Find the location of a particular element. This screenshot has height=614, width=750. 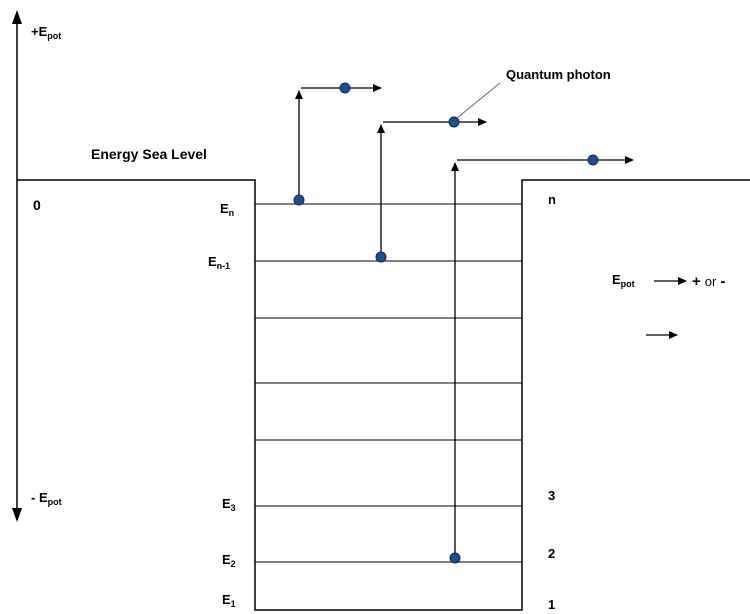

level-label-en-1: En-1 is located at coordinates (219, 262).